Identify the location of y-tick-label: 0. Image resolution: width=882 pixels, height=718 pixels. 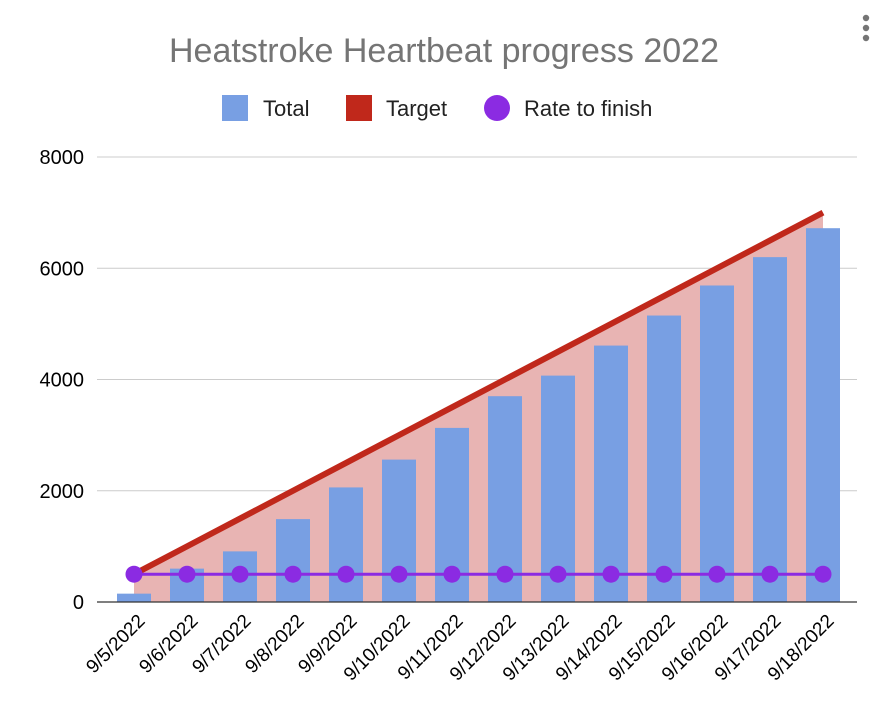
(78, 603).